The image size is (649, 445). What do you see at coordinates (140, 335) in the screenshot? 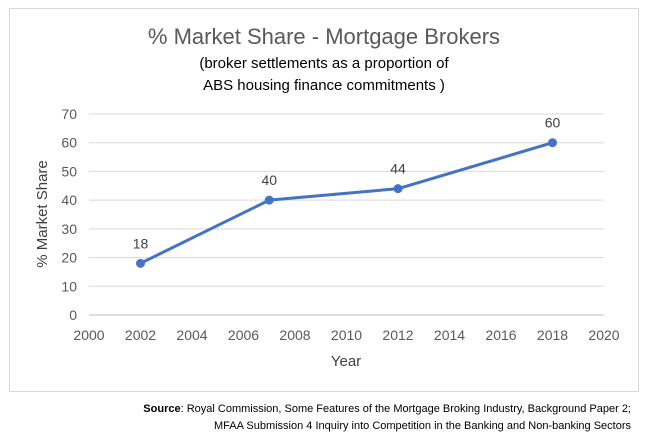
I see `x-tick-label: 2002` at bounding box center [140, 335].